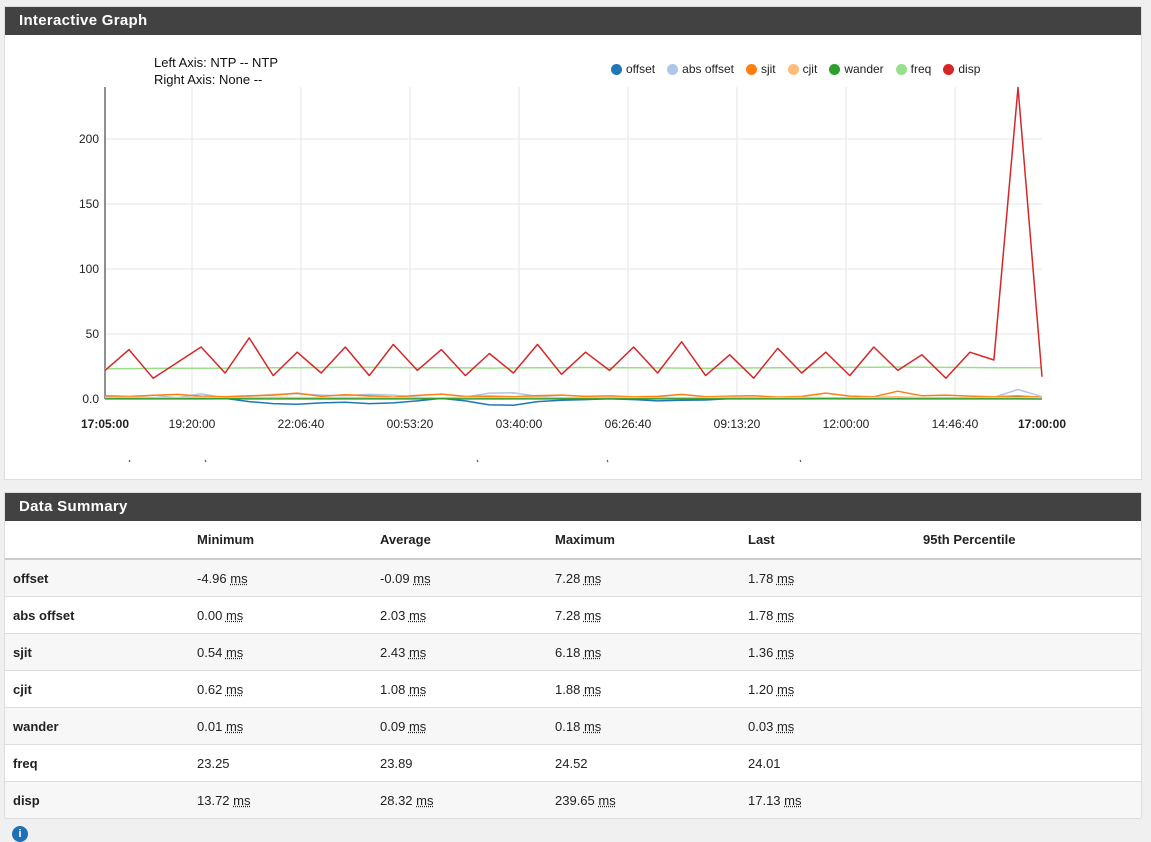 This screenshot has width=1151, height=842. What do you see at coordinates (628, 424) in the screenshot?
I see `x-tick-label: 06:26:40` at bounding box center [628, 424].